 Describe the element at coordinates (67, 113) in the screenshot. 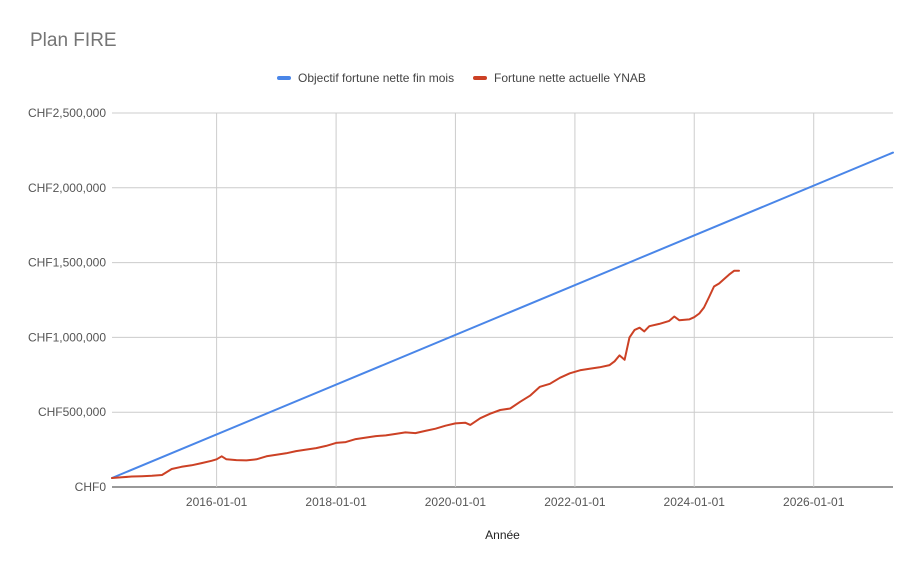

I see `y-tick-label: CHF2,500,000` at that location.